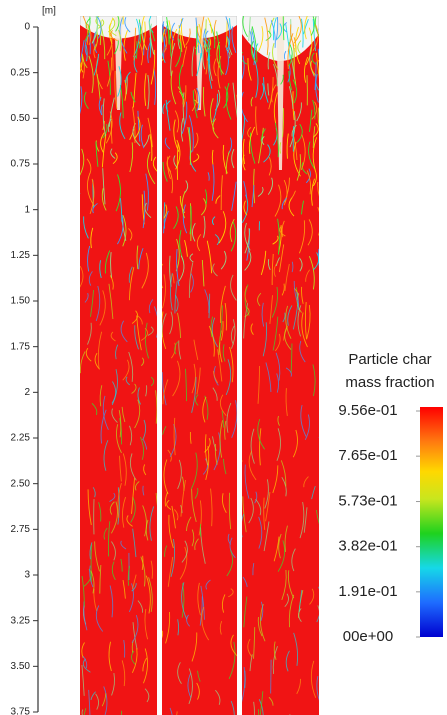  Describe the element at coordinates (21, 301) in the screenshot. I see `axis-tick-label: 1.50` at that location.